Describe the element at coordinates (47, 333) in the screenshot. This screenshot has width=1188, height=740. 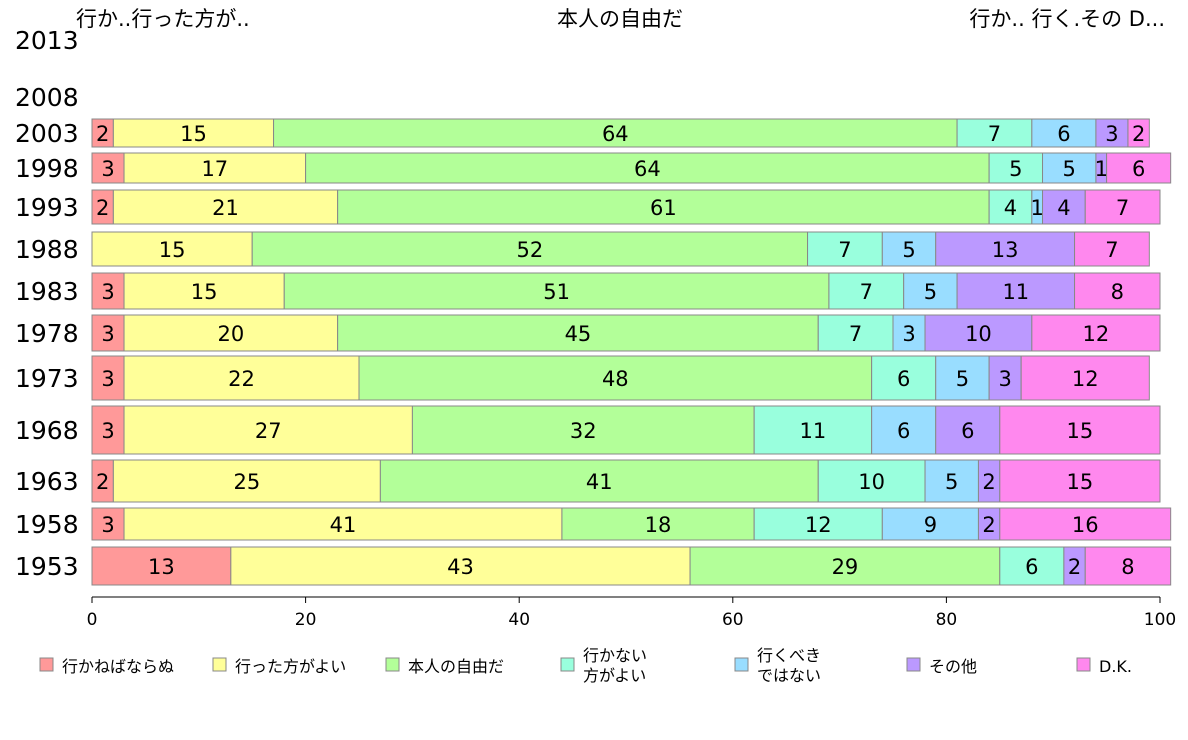
I see `category-label: 1978` at that location.